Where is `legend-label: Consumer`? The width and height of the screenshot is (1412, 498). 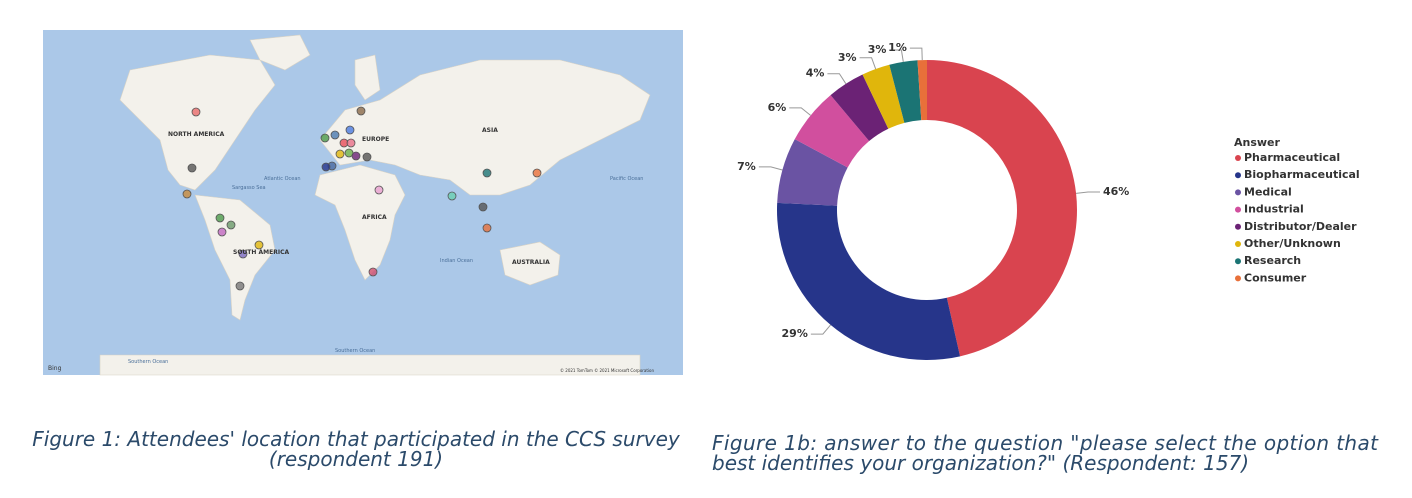 legend-label: Consumer is located at coordinates (1275, 277).